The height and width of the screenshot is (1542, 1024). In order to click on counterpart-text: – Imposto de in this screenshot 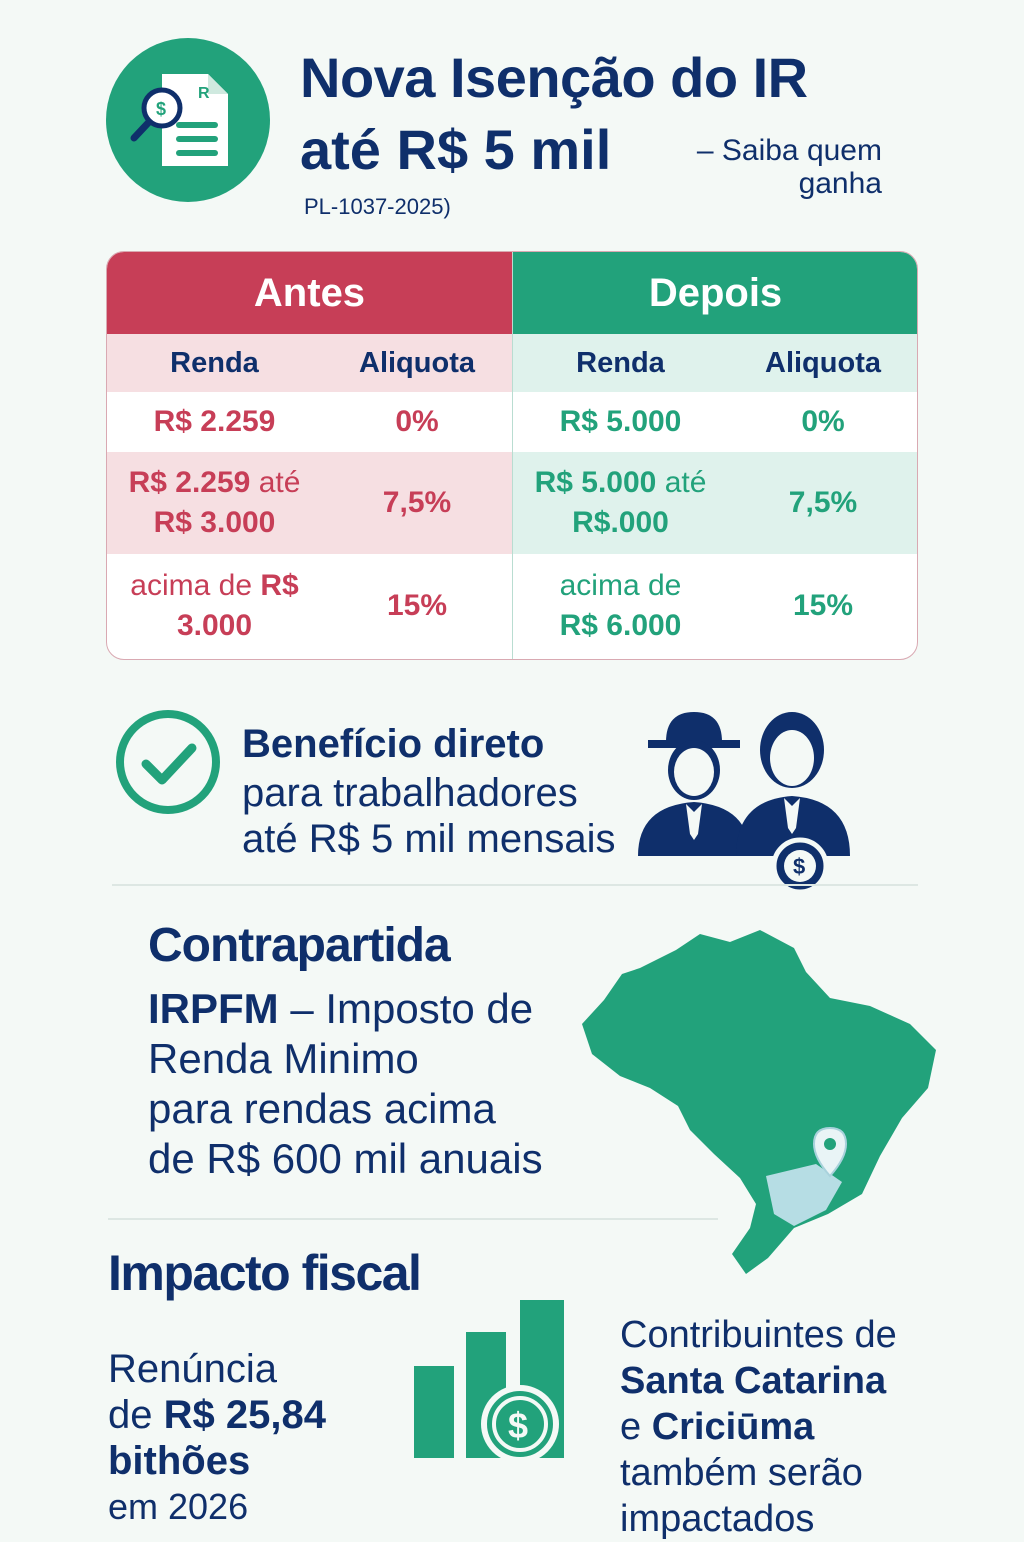, I will do `click(406, 1008)`.